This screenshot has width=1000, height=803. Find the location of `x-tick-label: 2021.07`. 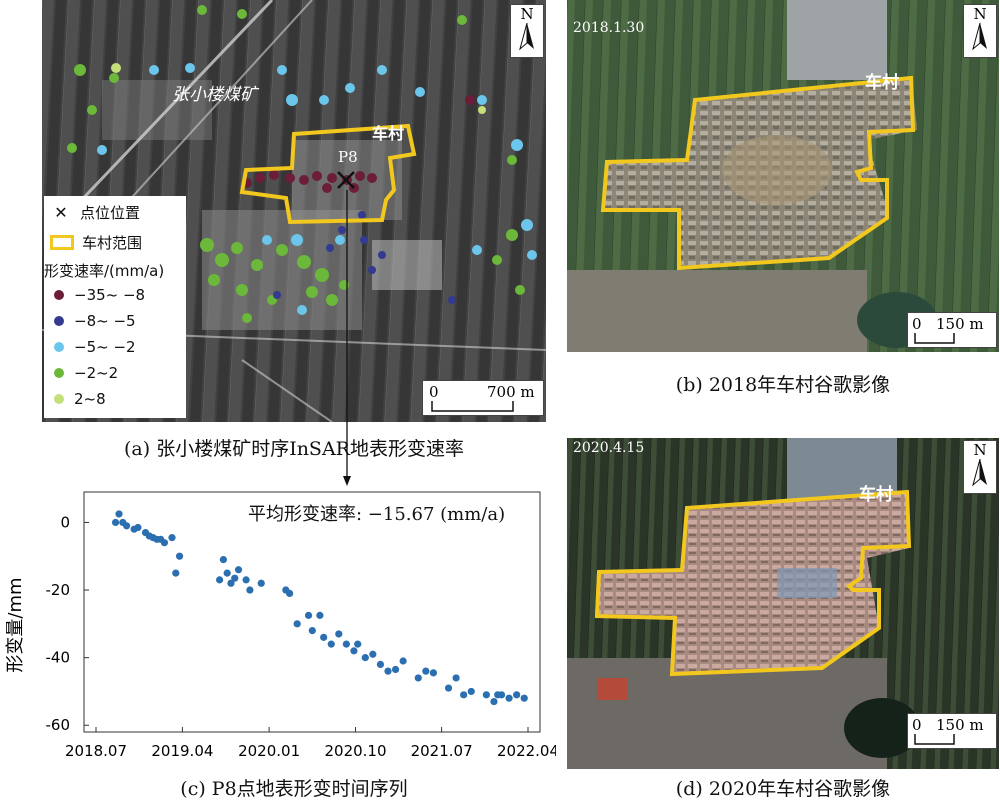

x-tick-label: 2021.07 is located at coordinates (442, 751).